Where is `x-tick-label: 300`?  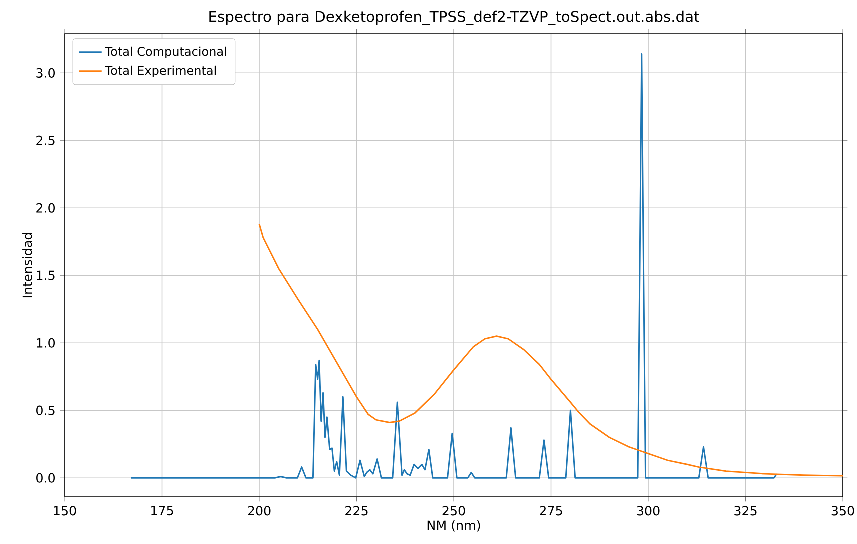 x-tick-label: 300 is located at coordinates (648, 511).